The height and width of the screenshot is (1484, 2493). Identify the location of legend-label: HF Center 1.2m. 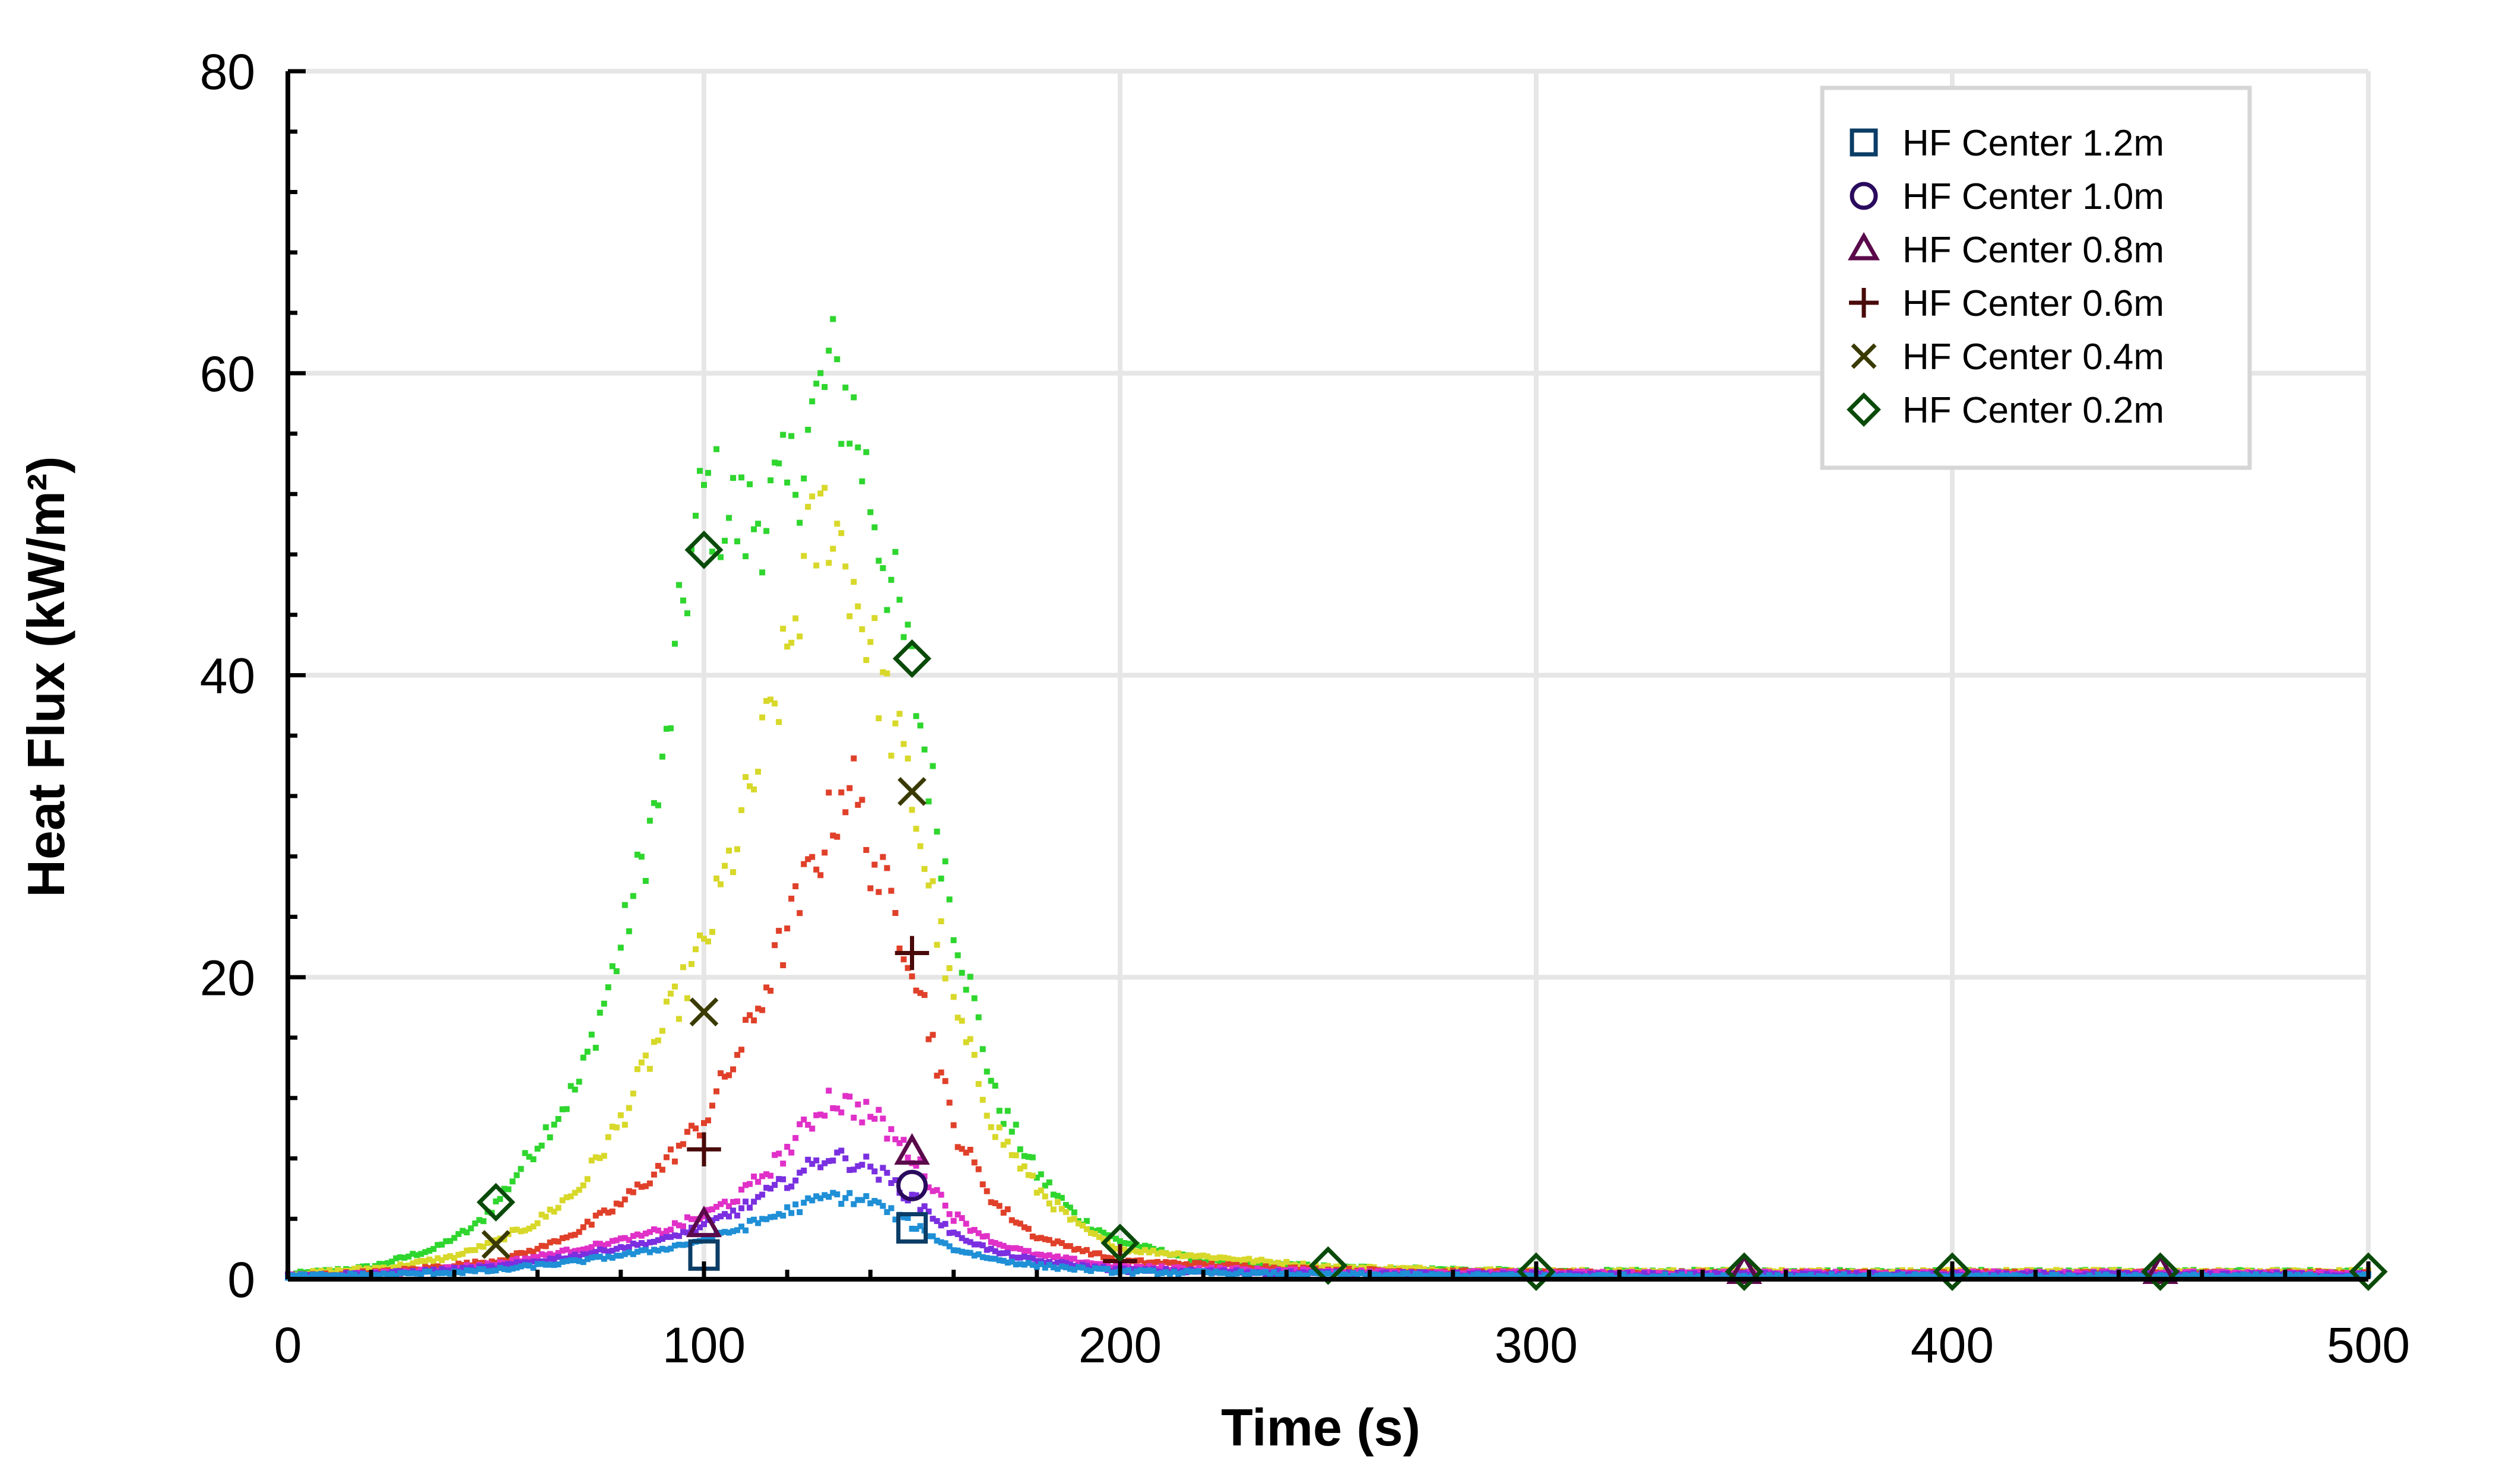
(2033, 143).